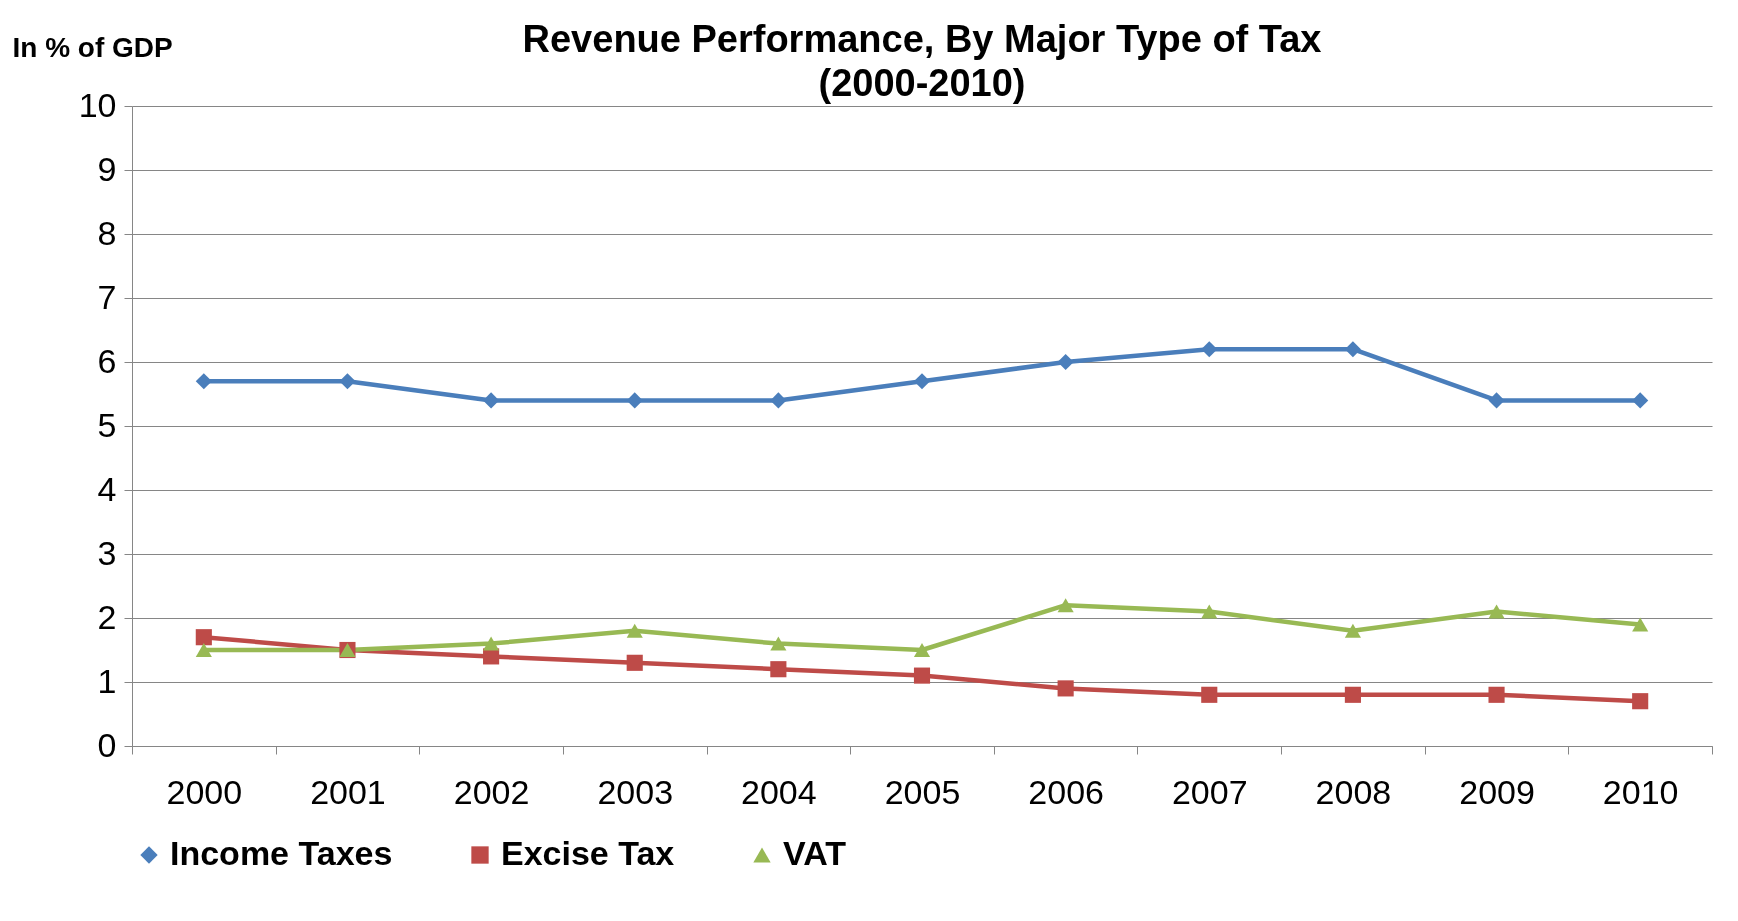 The width and height of the screenshot is (1738, 921). I want to click on x-tick-label: 2006, so click(1066, 791).